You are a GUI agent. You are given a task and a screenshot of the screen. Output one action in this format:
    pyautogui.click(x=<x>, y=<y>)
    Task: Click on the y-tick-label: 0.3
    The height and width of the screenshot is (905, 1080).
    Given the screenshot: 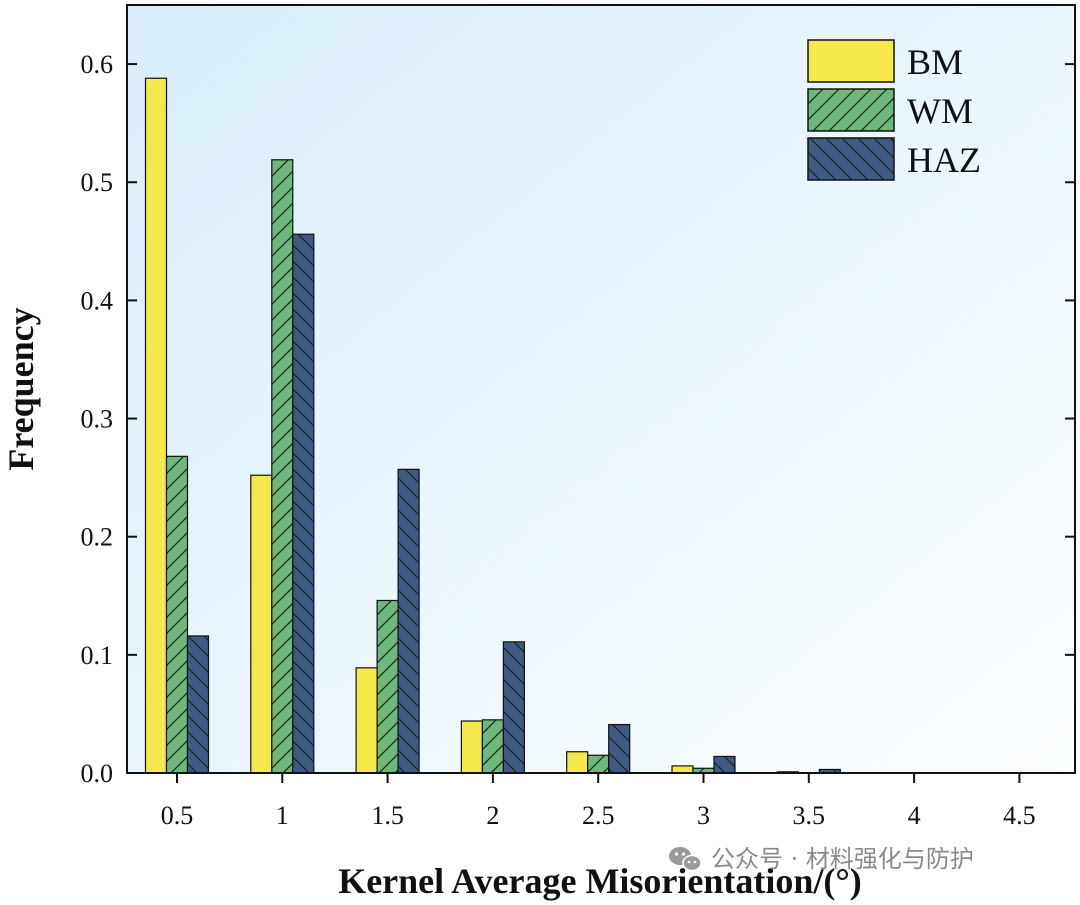 What is the action you would take?
    pyautogui.click(x=97, y=419)
    